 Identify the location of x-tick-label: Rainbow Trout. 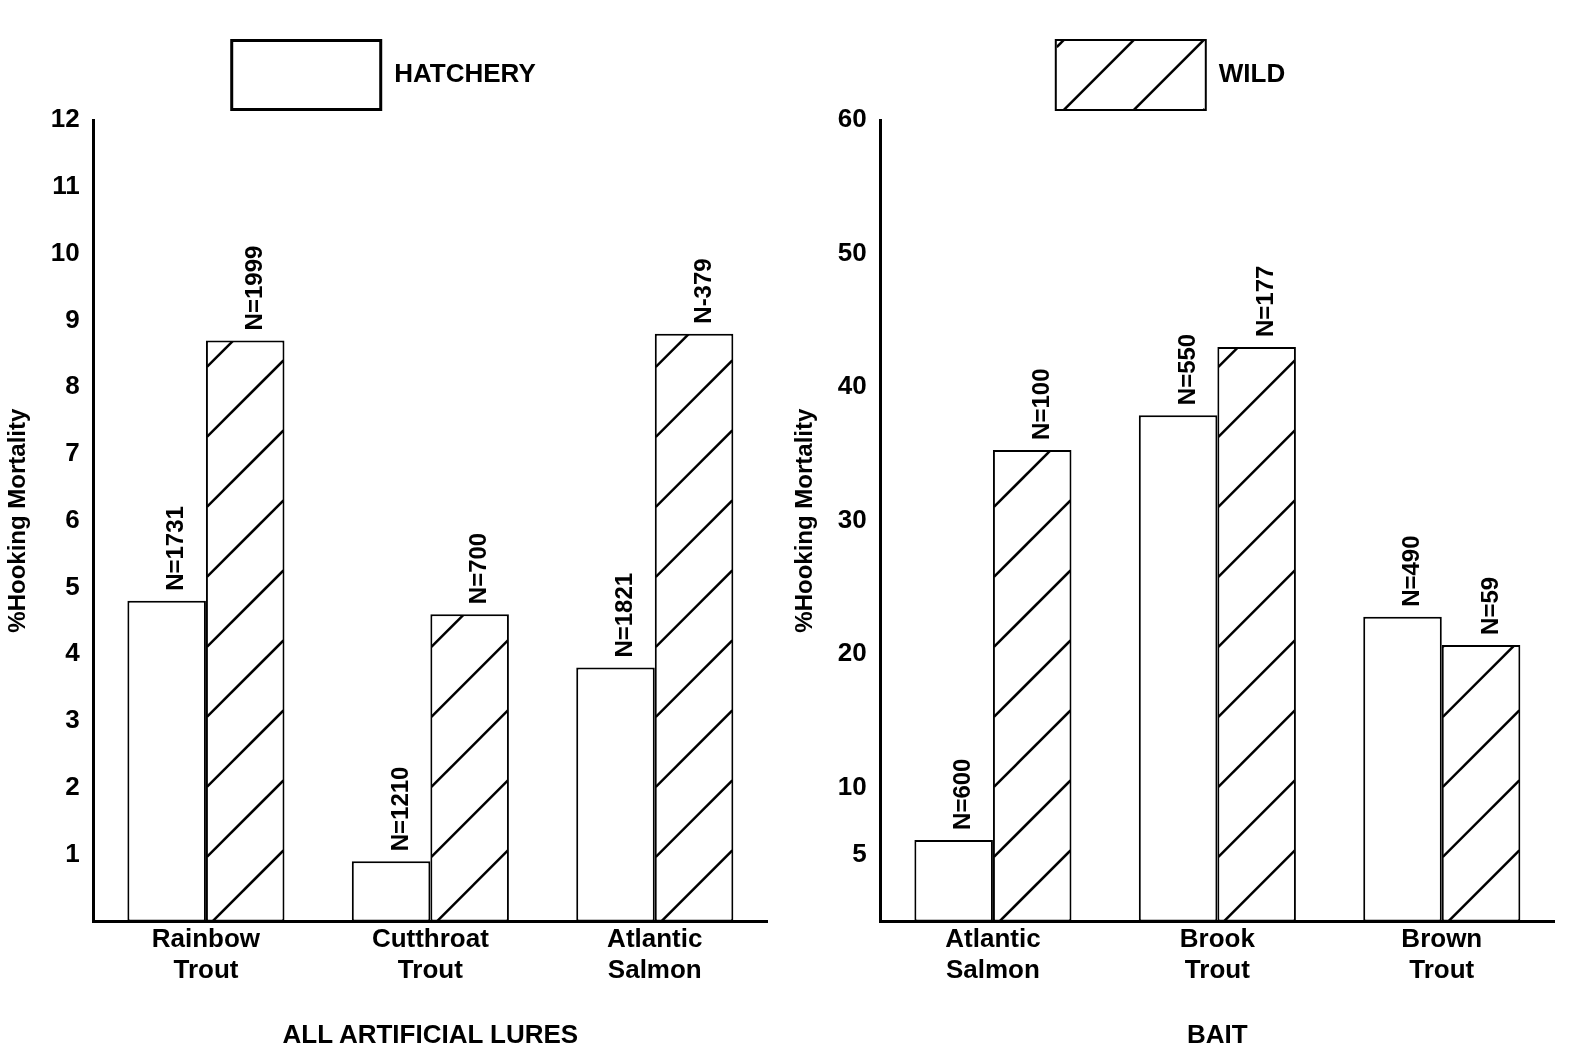
(206, 954).